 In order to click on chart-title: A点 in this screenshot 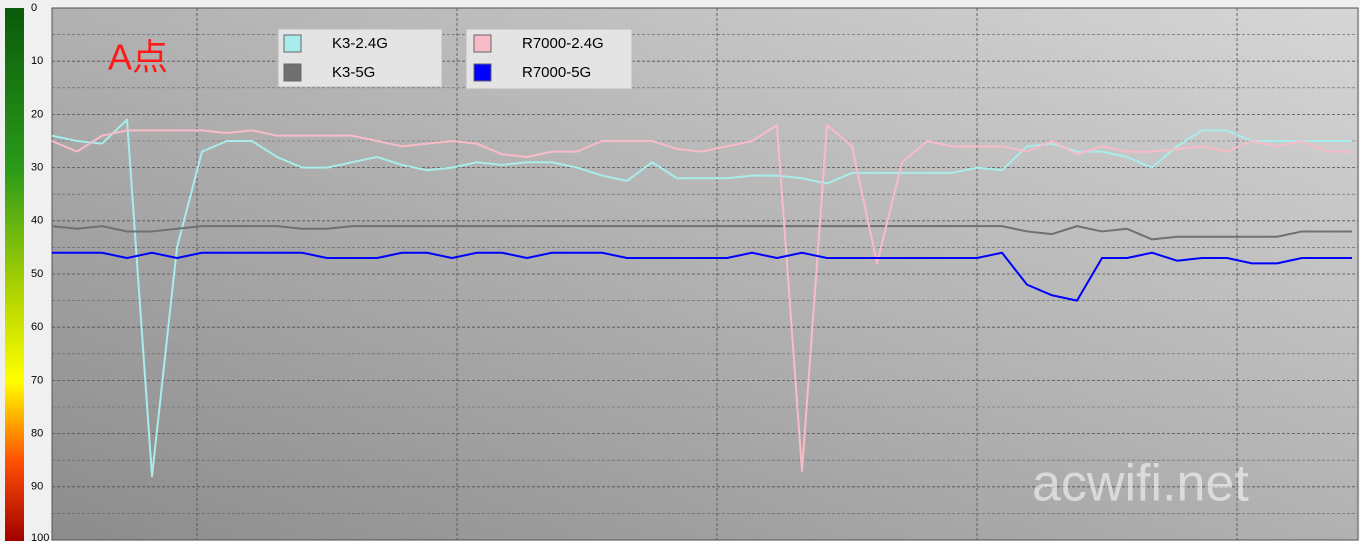, I will do `click(138, 57)`.